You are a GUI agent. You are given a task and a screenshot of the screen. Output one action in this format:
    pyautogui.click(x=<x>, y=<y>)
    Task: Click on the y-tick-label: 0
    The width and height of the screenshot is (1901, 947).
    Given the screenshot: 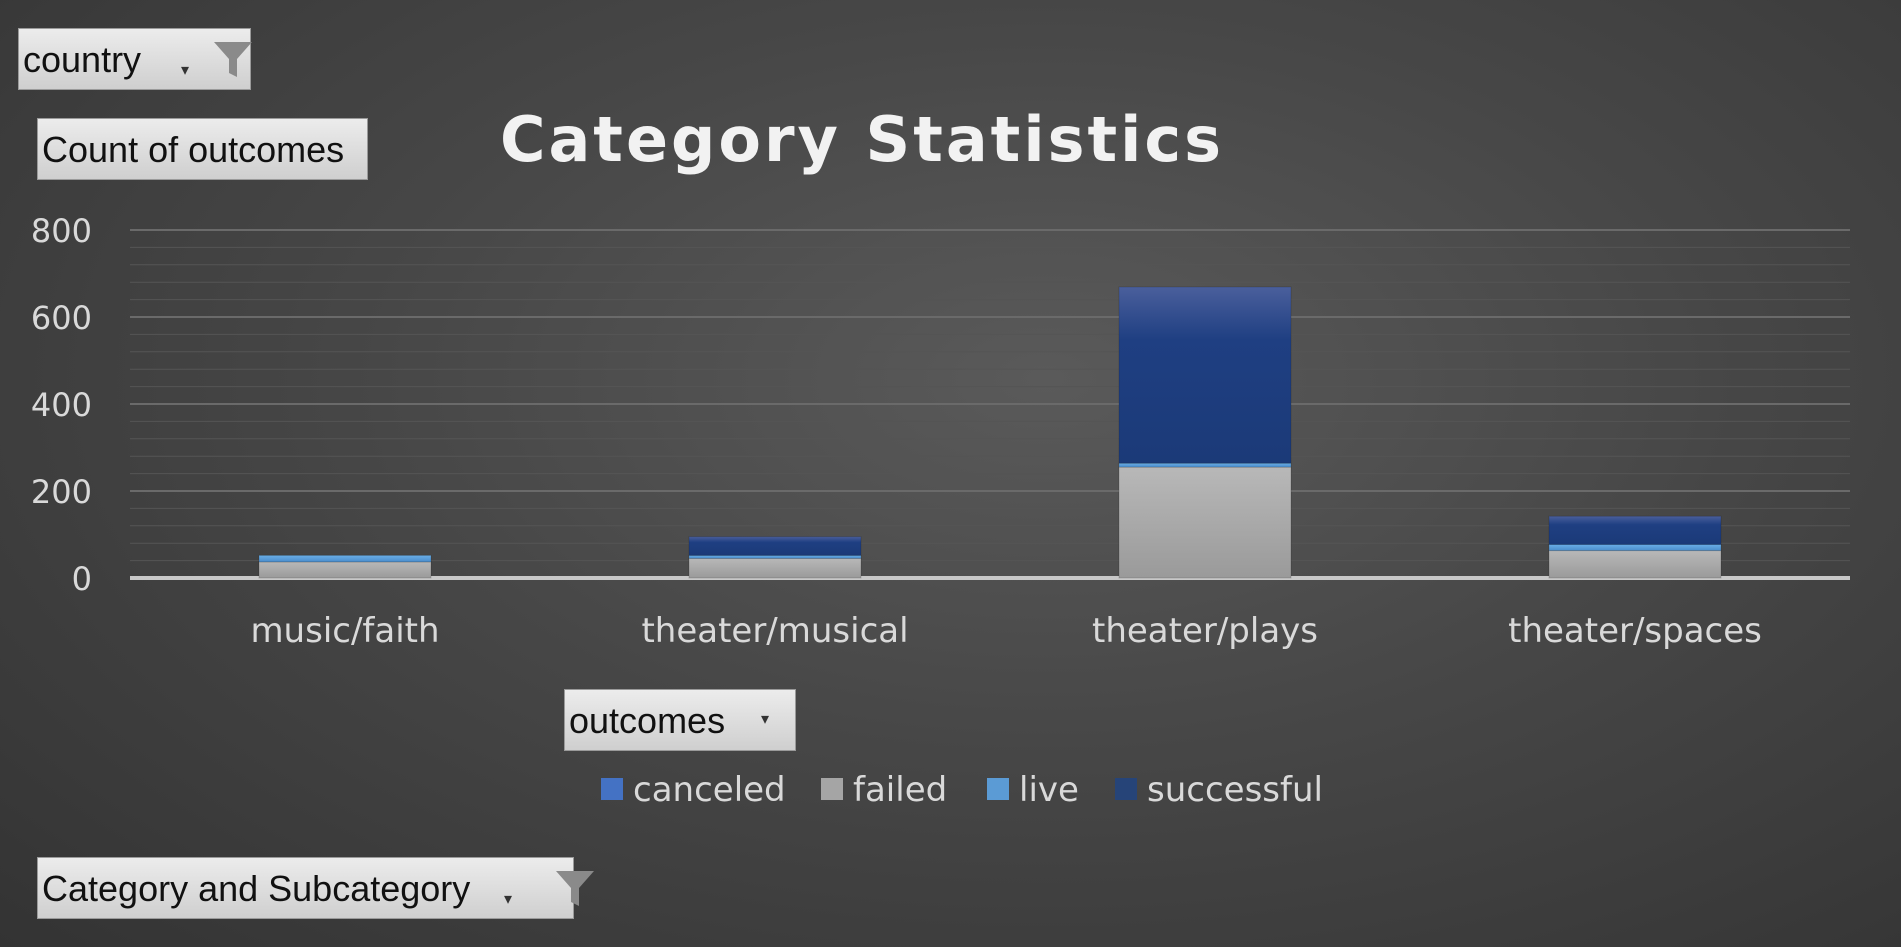 What is the action you would take?
    pyautogui.click(x=82, y=579)
    